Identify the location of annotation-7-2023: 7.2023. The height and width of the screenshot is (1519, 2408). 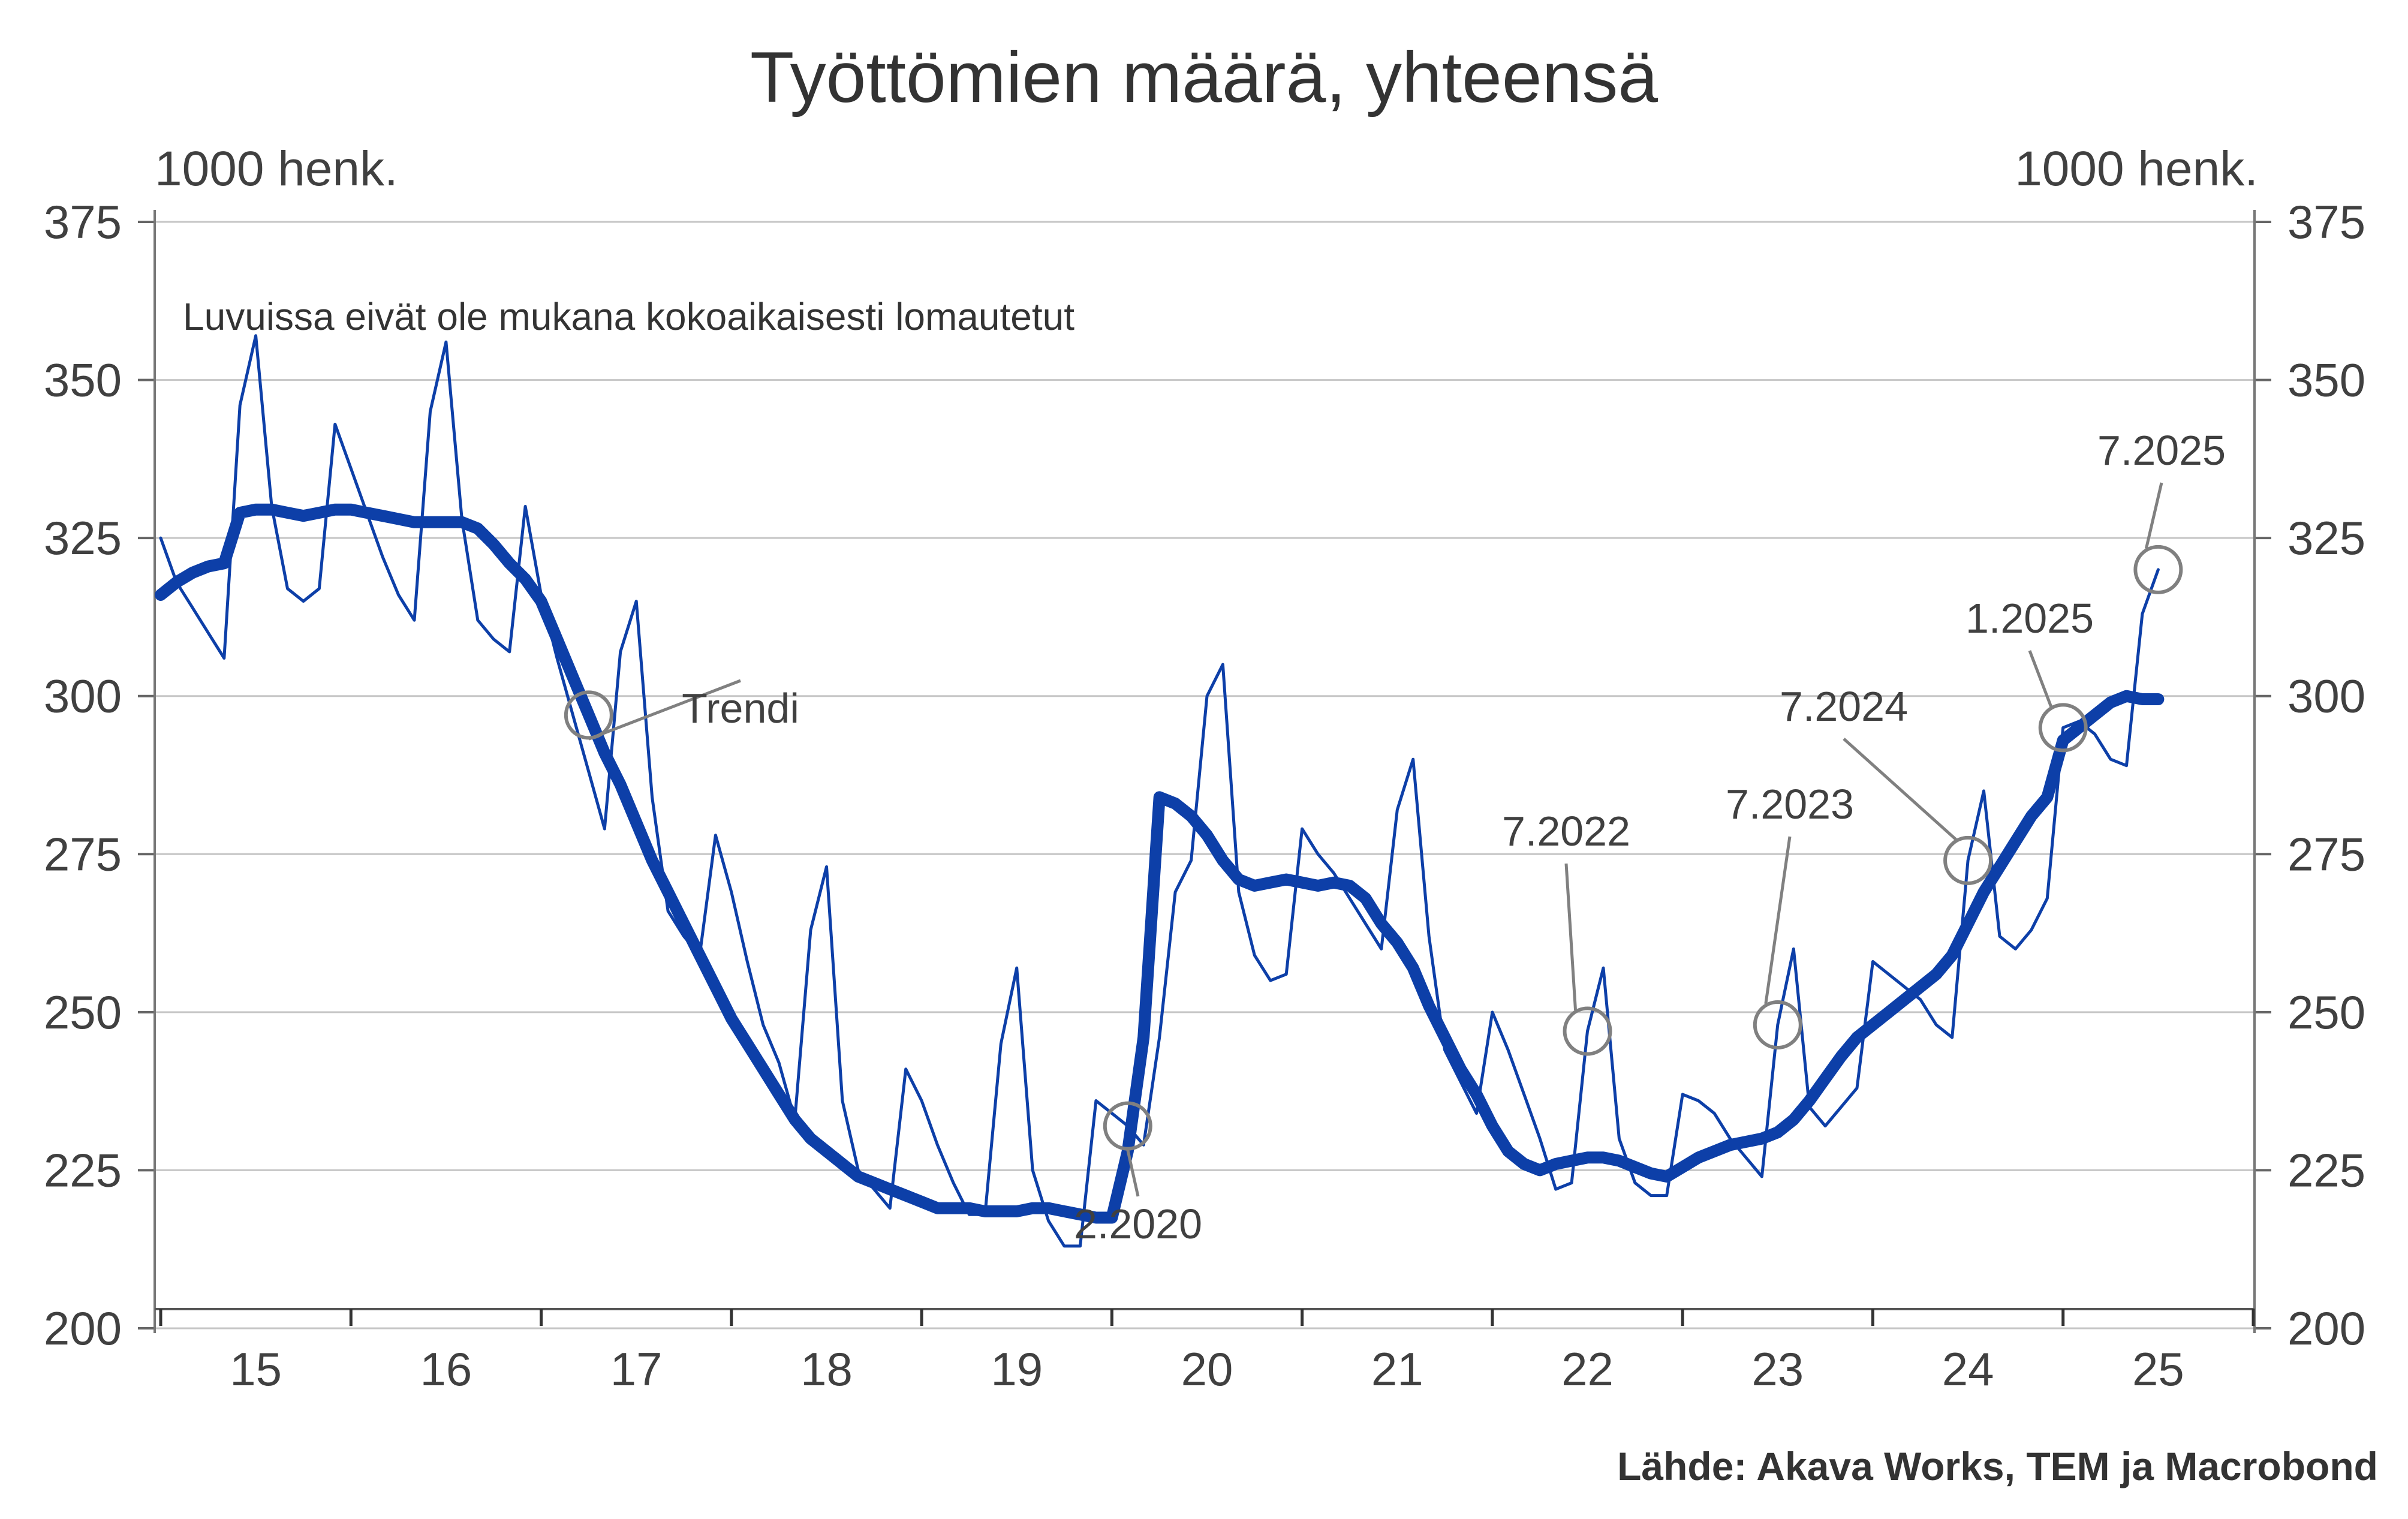
(1790, 915).